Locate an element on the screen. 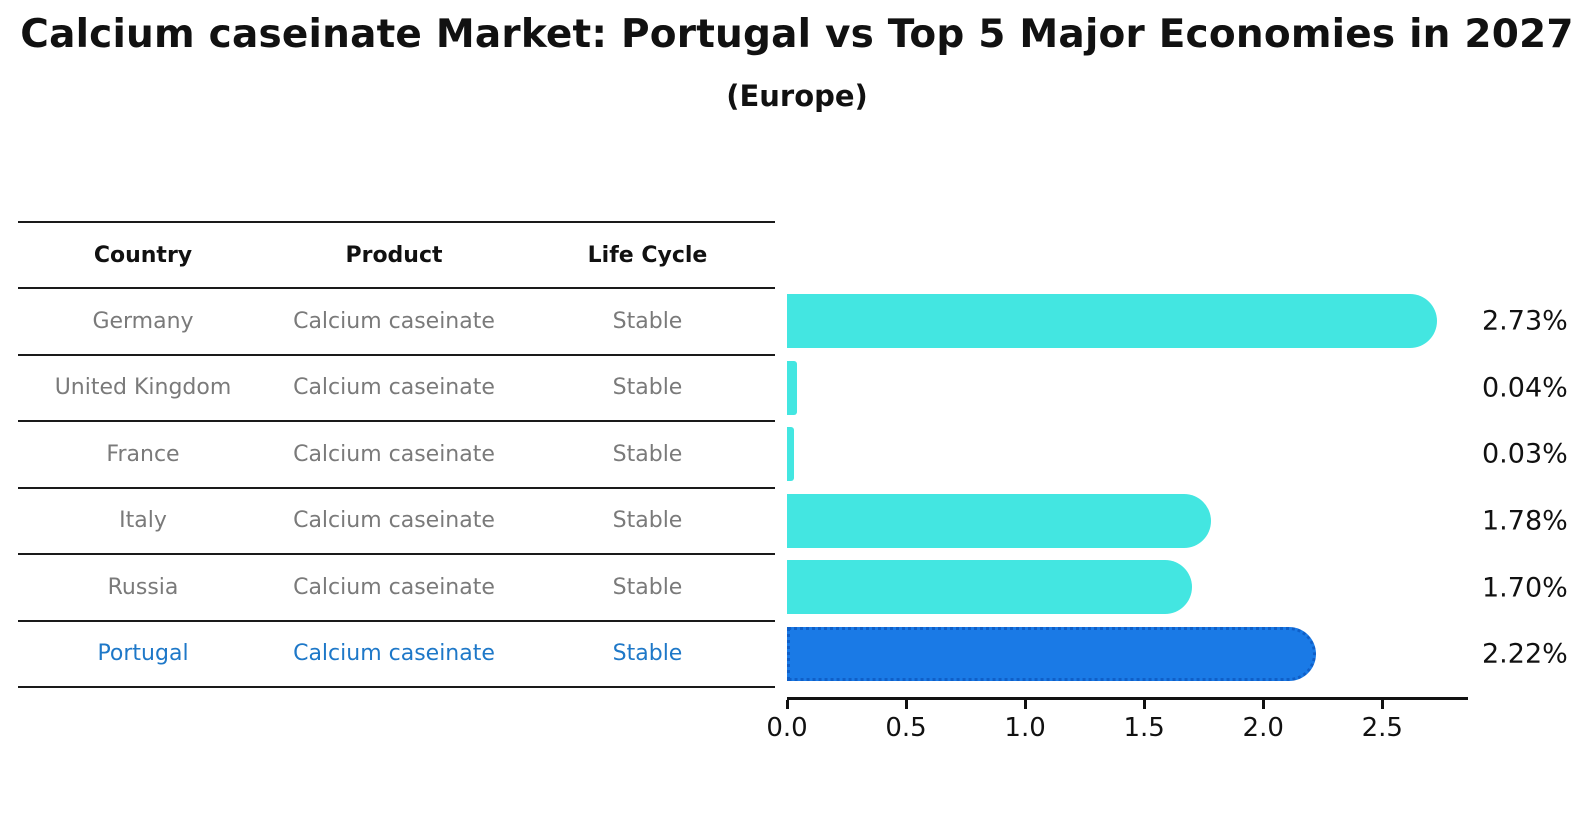 Image resolution: width=1594 pixels, height=823 pixels. bar-value-label: 0.04% is located at coordinates (1525, 388).